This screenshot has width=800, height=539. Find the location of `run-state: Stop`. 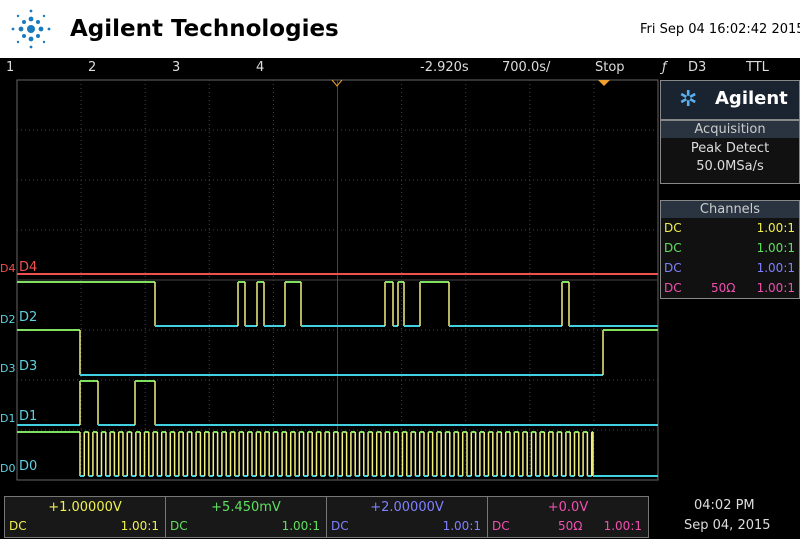

run-state: Stop is located at coordinates (610, 67).